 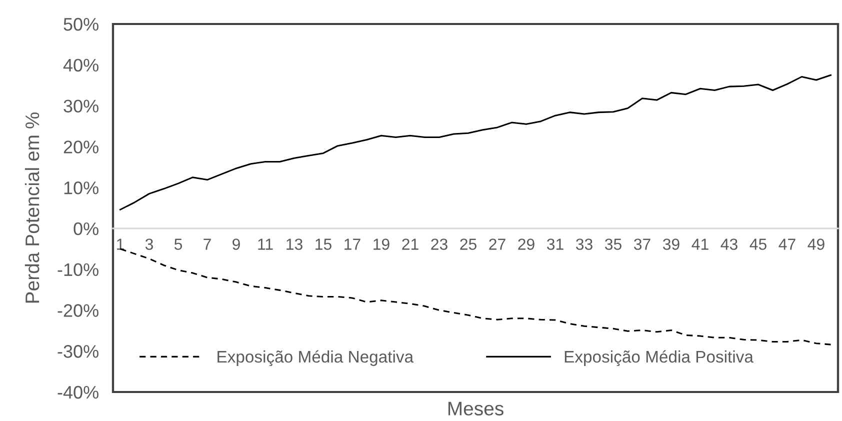 What do you see at coordinates (207, 244) in the screenshot?
I see `x-tick-label: 7` at bounding box center [207, 244].